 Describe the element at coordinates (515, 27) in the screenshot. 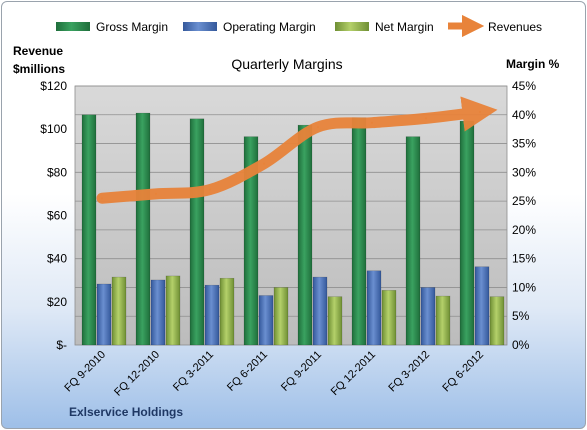

I see `legend-label-revenues: Revenues` at that location.